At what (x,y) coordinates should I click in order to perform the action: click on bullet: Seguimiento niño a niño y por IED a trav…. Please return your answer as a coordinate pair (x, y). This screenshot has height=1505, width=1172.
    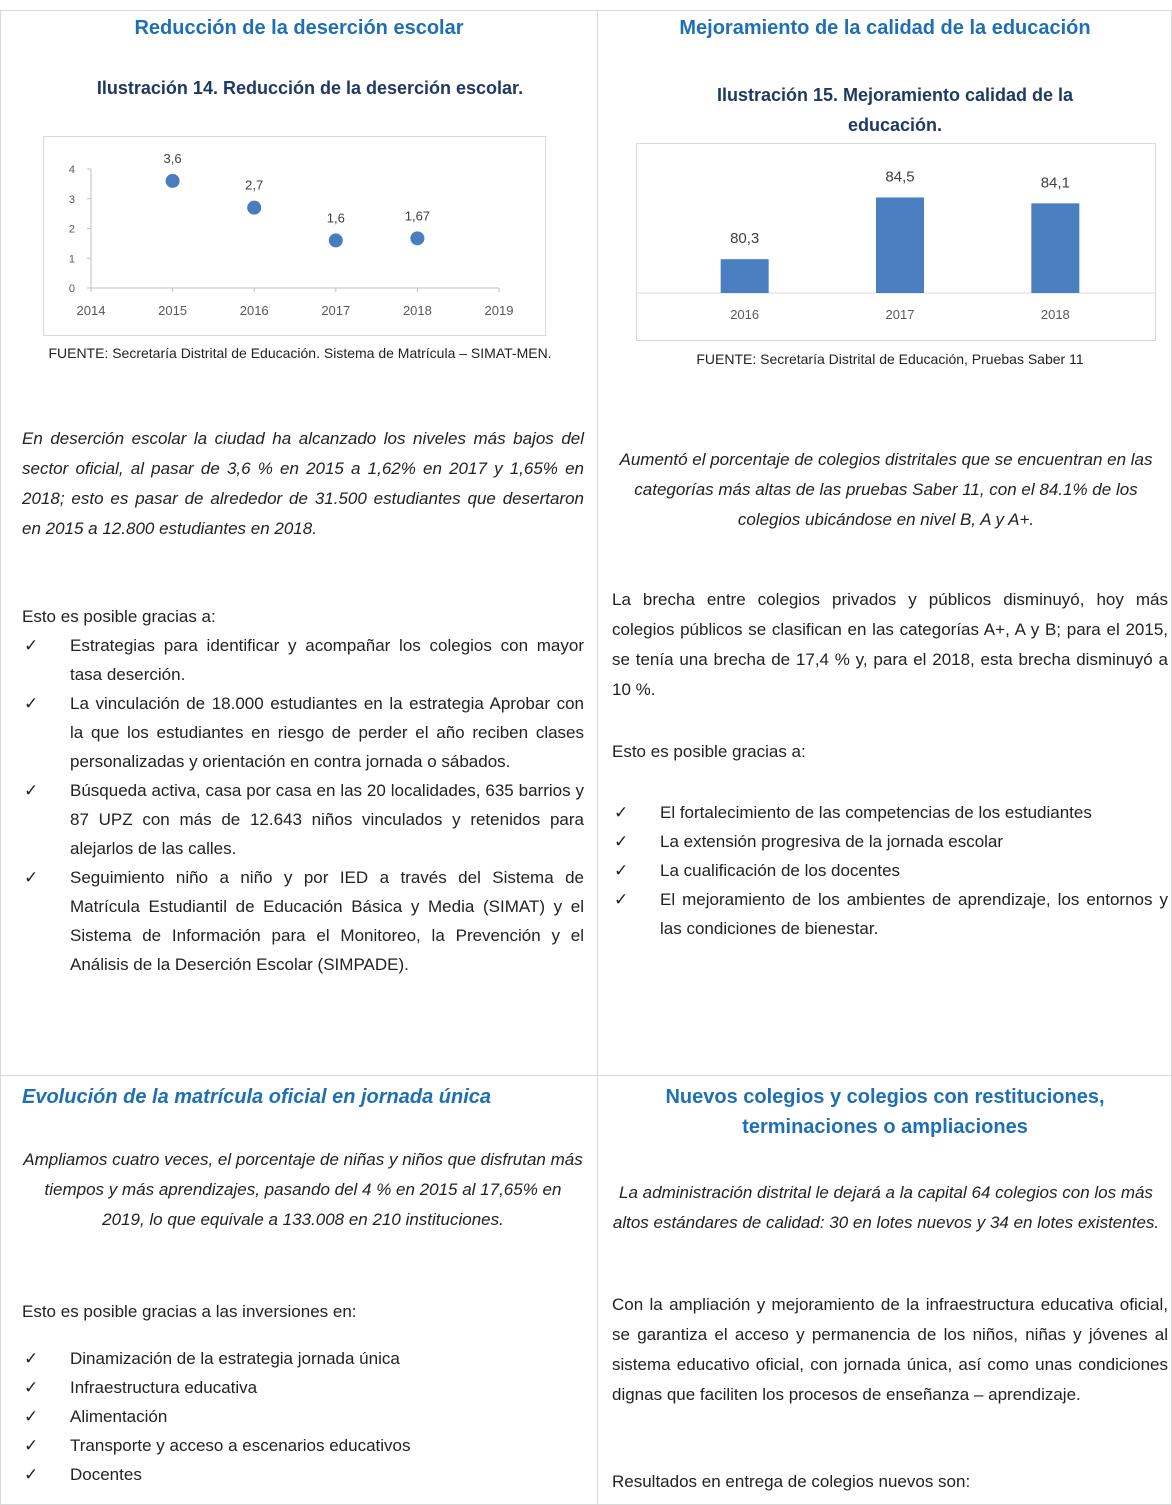
    Looking at the image, I should click on (303, 921).